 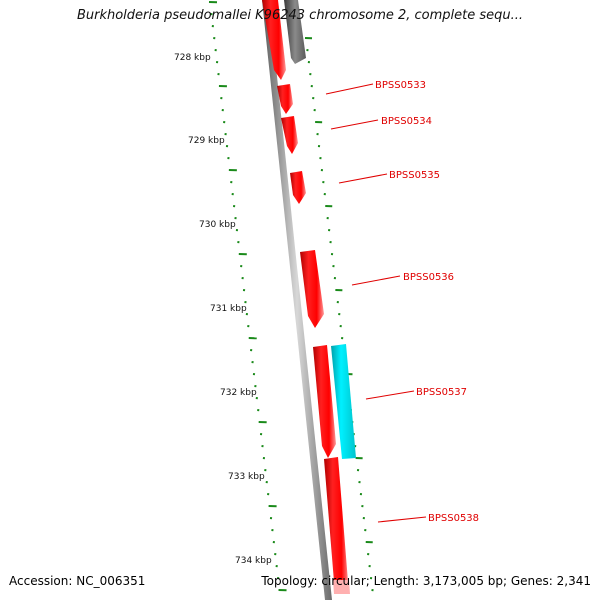 I want to click on ruler-tick-label: 732 kbp, so click(x=238, y=393).